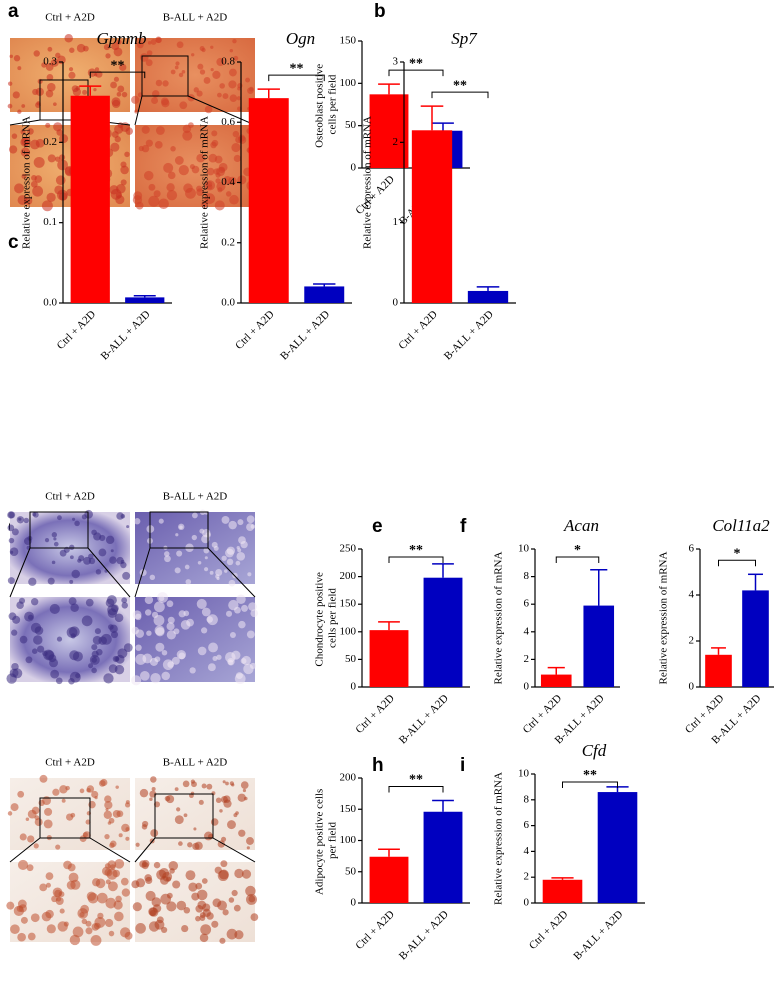  I want to click on y-tick-label: 0.4, so click(228, 182).